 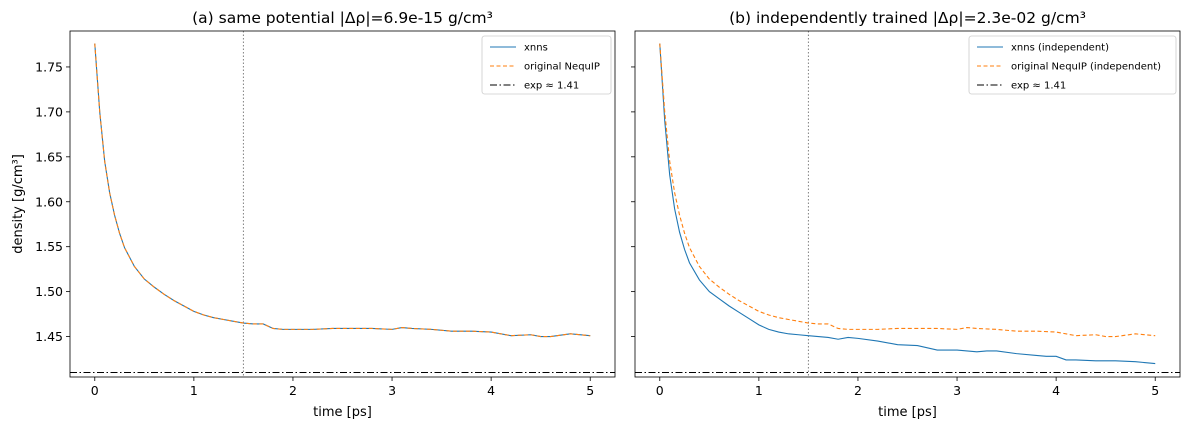 What do you see at coordinates (562, 67) in the screenshot?
I see `legend-label-1: original NequIP` at bounding box center [562, 67].